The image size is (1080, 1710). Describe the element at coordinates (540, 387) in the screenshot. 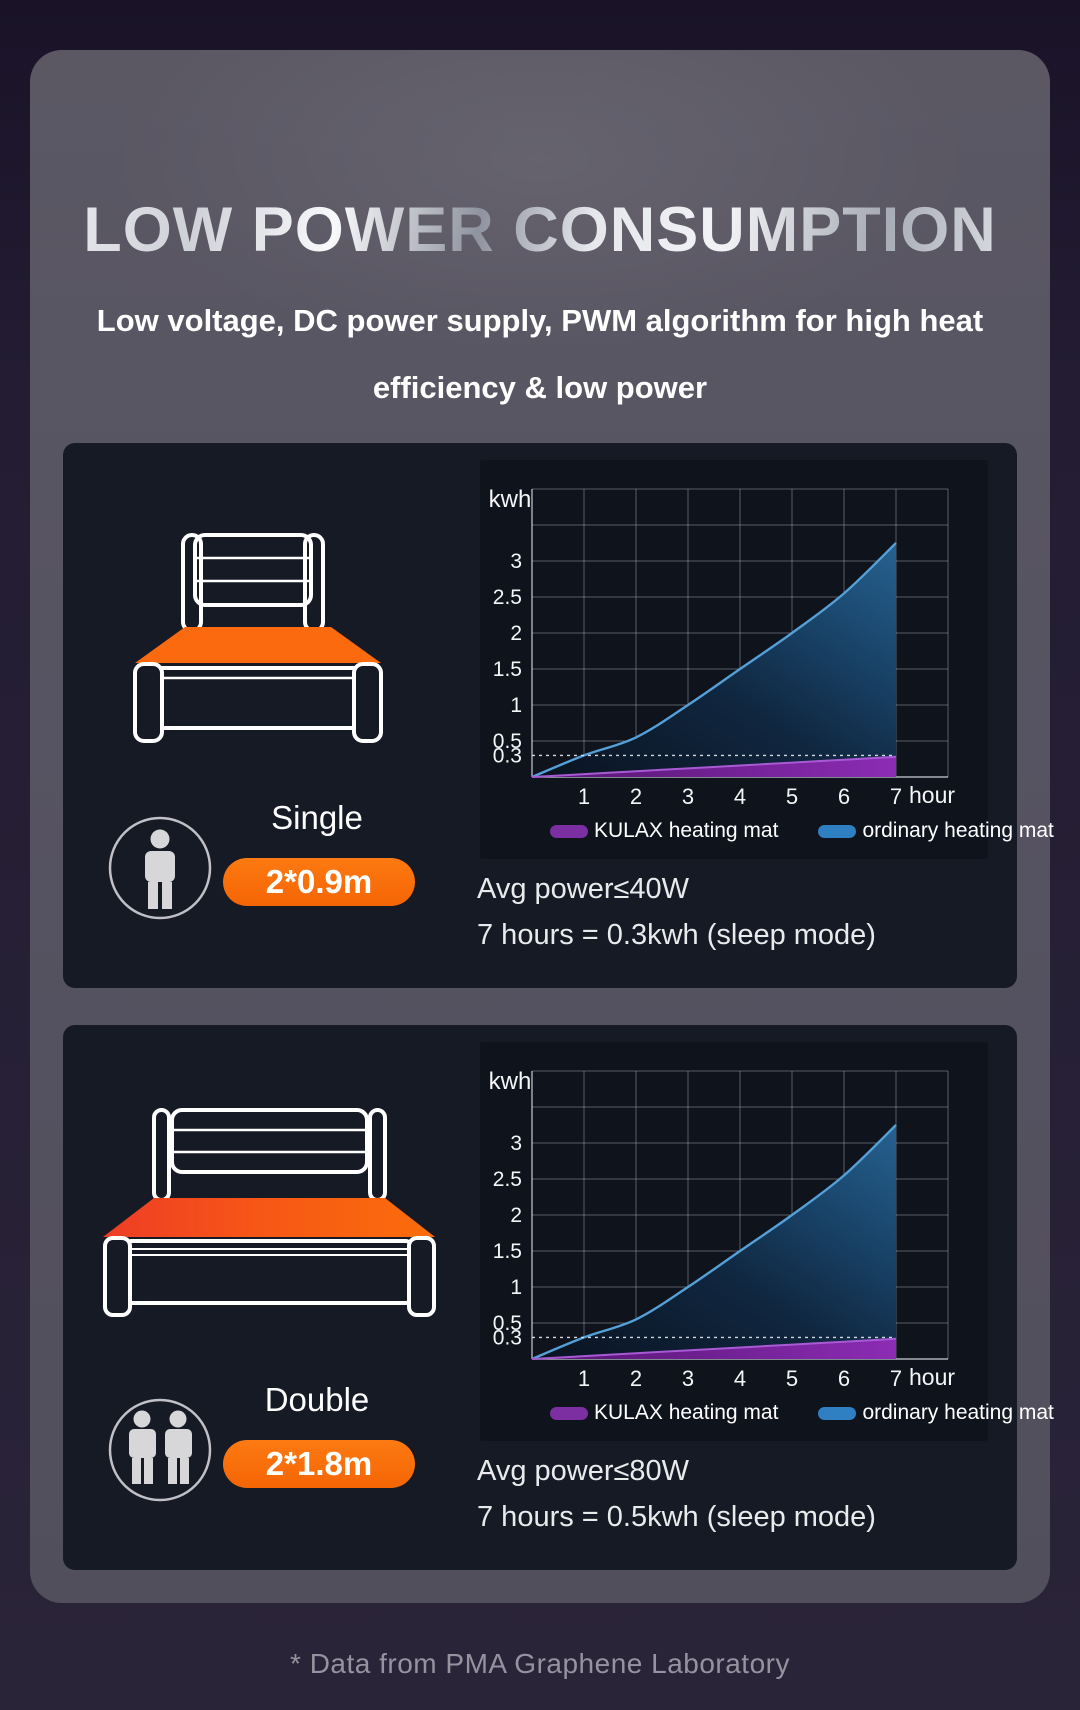

I see `subtitle-line-2: efficiency & low power` at that location.